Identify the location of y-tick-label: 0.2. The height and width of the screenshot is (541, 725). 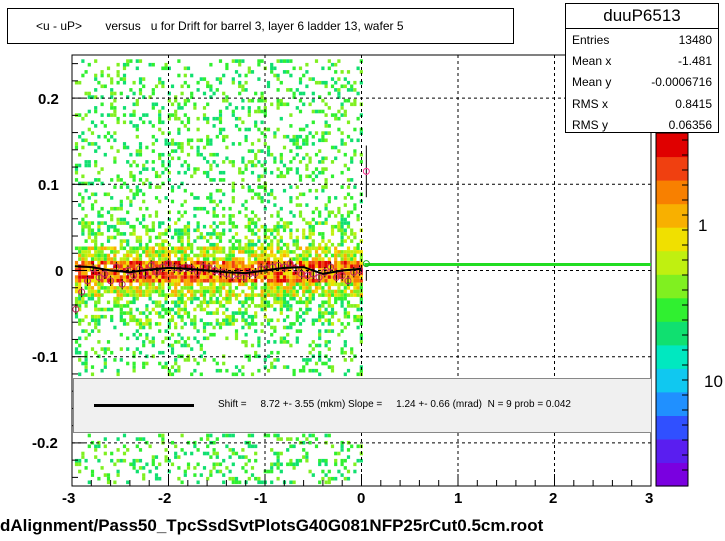
(48, 99).